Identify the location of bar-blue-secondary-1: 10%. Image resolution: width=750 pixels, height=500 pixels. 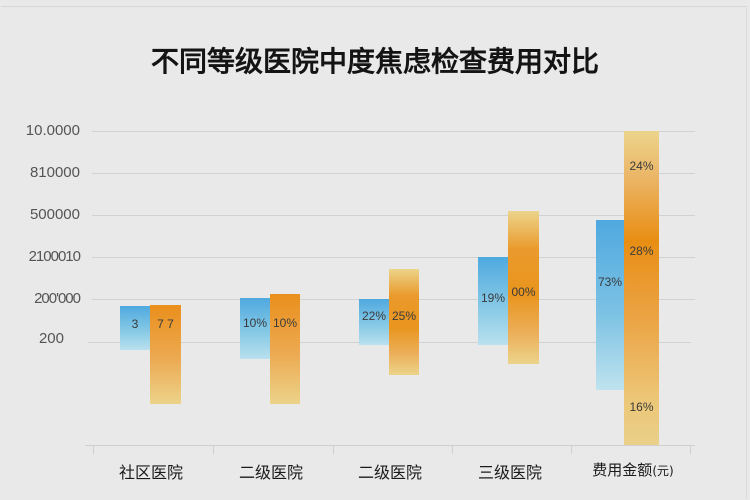
(255, 328).